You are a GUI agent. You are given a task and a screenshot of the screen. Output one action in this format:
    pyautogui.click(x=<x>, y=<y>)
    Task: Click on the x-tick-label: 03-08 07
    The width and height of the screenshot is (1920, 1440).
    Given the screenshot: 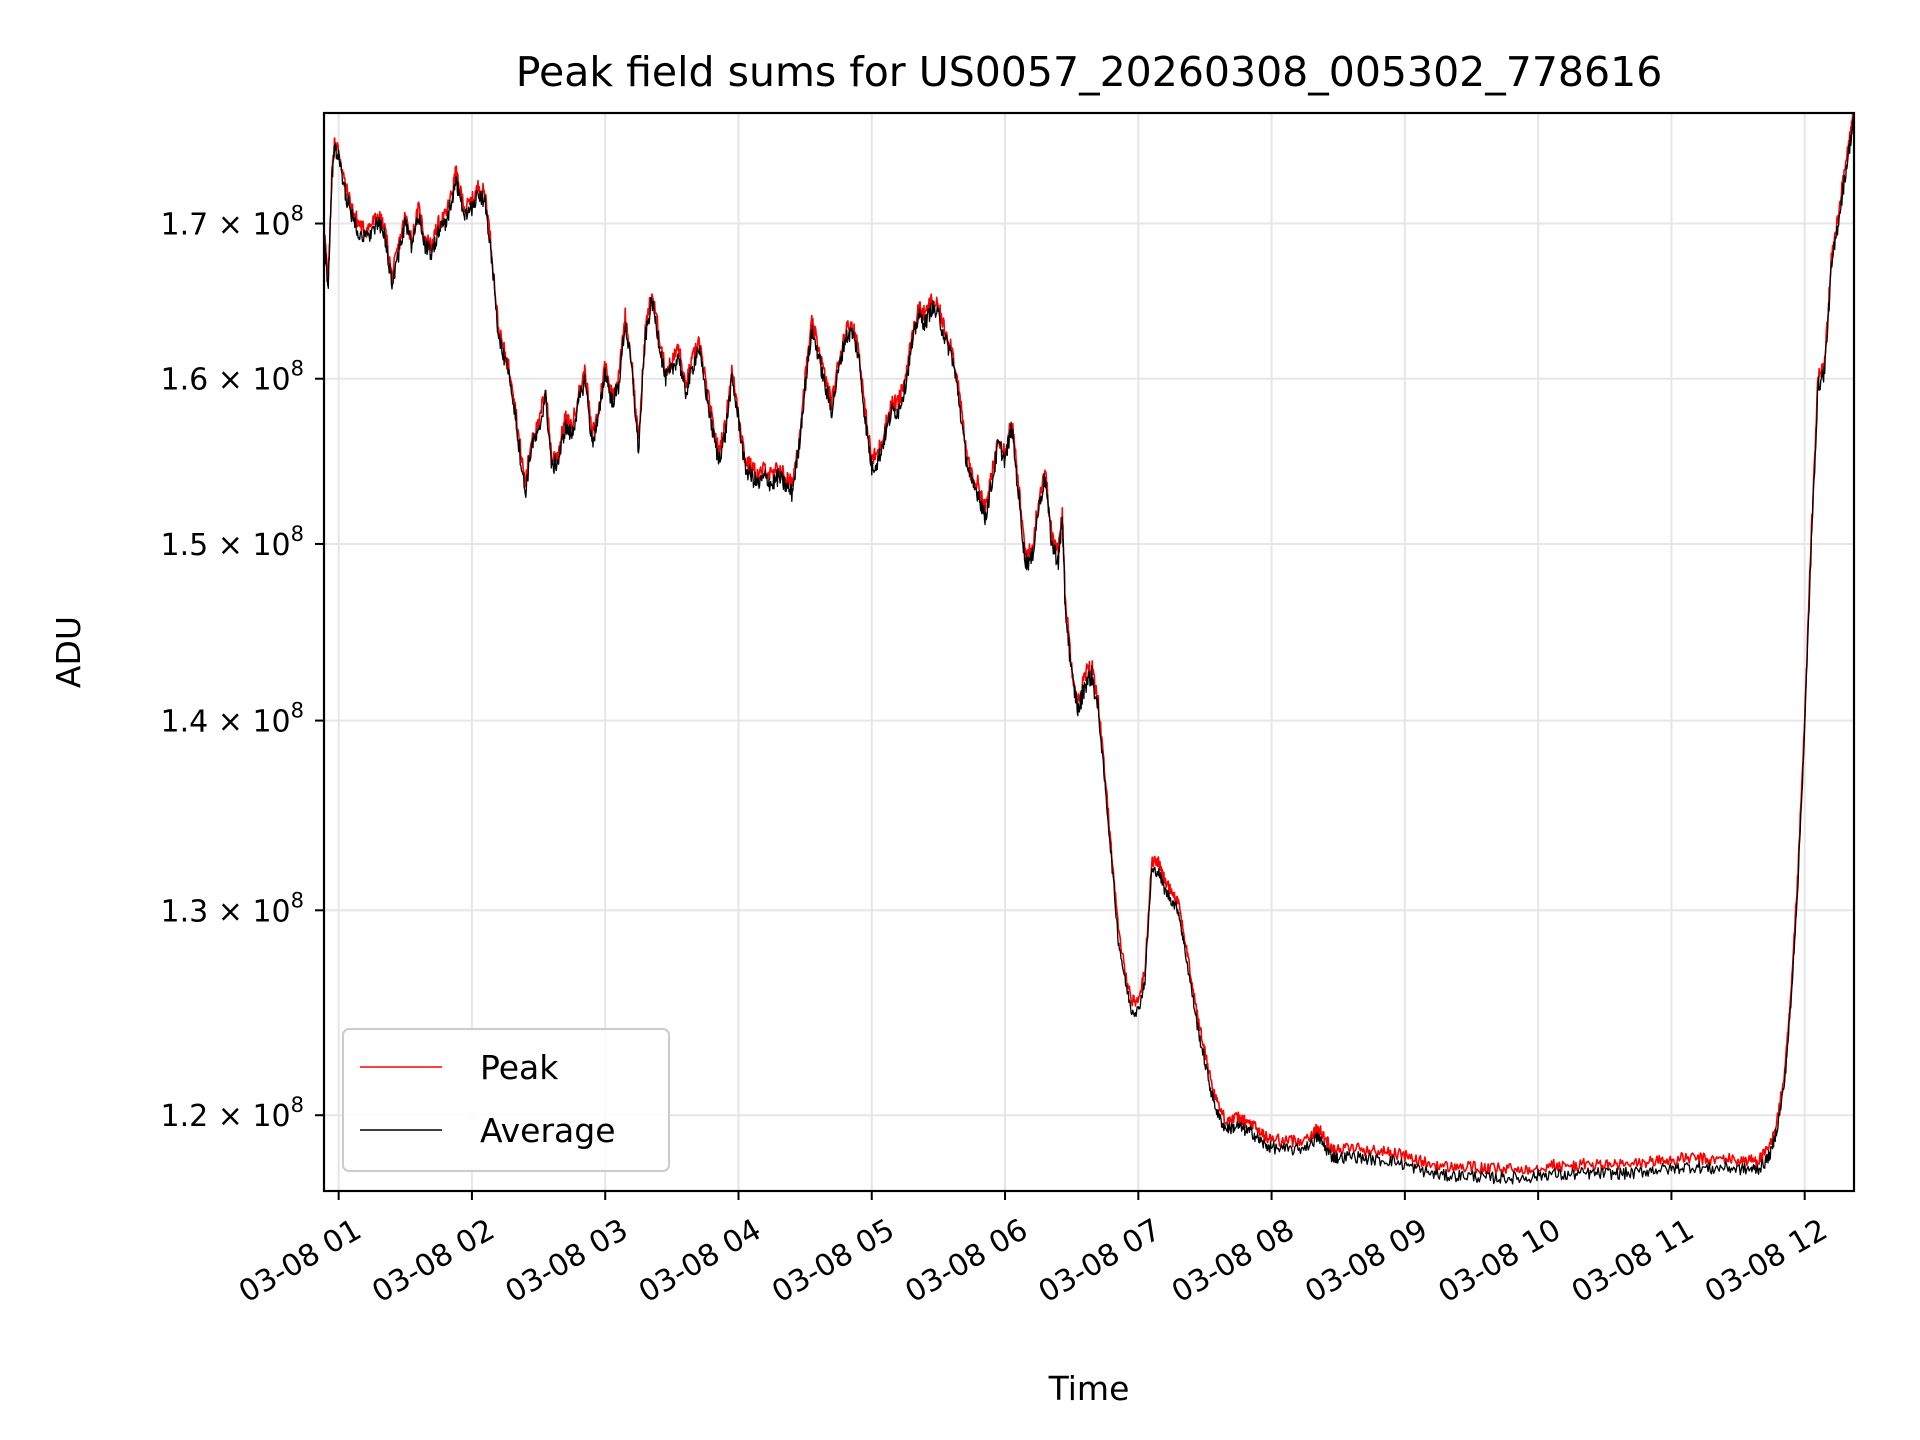 What is the action you would take?
    pyautogui.click(x=1100, y=1261)
    